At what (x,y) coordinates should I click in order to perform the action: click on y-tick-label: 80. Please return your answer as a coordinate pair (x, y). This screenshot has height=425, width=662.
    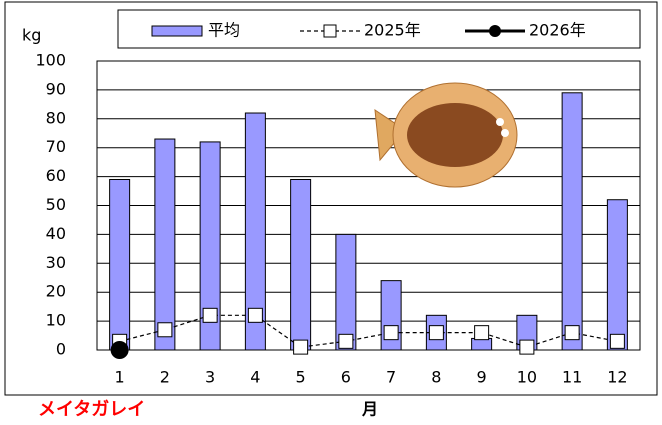
    Looking at the image, I should click on (56, 117).